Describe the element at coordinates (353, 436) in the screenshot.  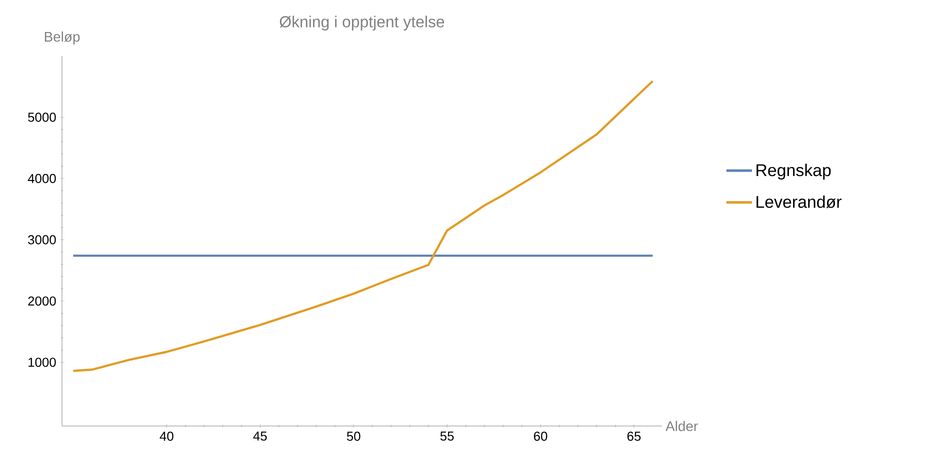
I see `x-tick-label: 50` at that location.